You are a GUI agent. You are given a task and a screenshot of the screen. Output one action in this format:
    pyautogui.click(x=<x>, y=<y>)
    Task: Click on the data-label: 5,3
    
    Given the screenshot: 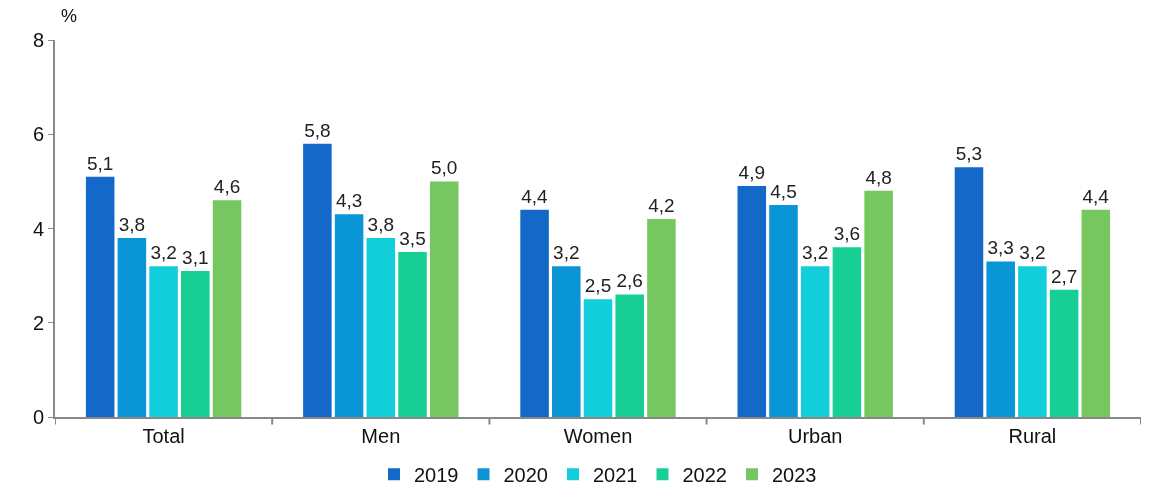 What is the action you would take?
    pyautogui.click(x=969, y=154)
    